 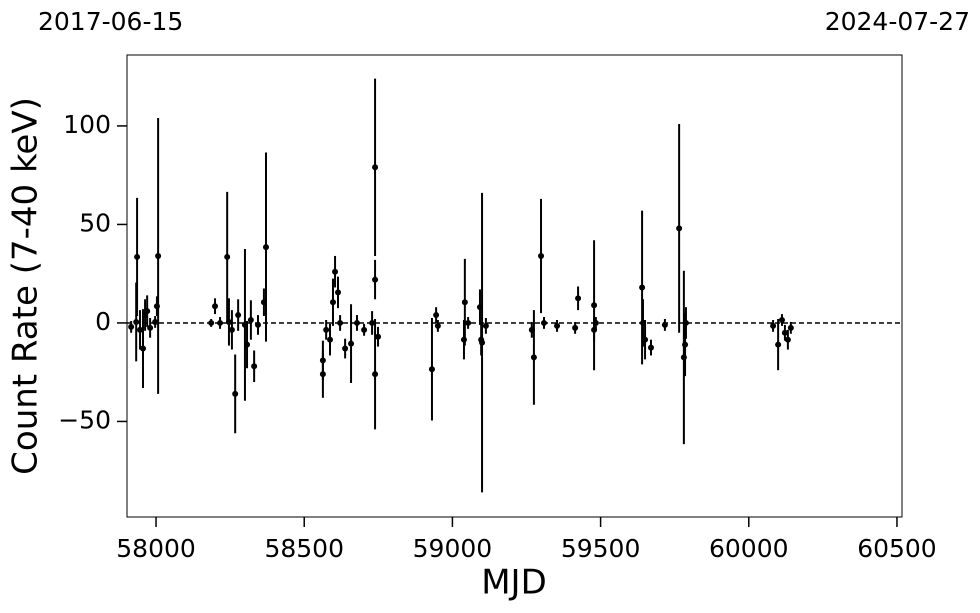 I want to click on x-tick-label: 59000, so click(x=453, y=548).